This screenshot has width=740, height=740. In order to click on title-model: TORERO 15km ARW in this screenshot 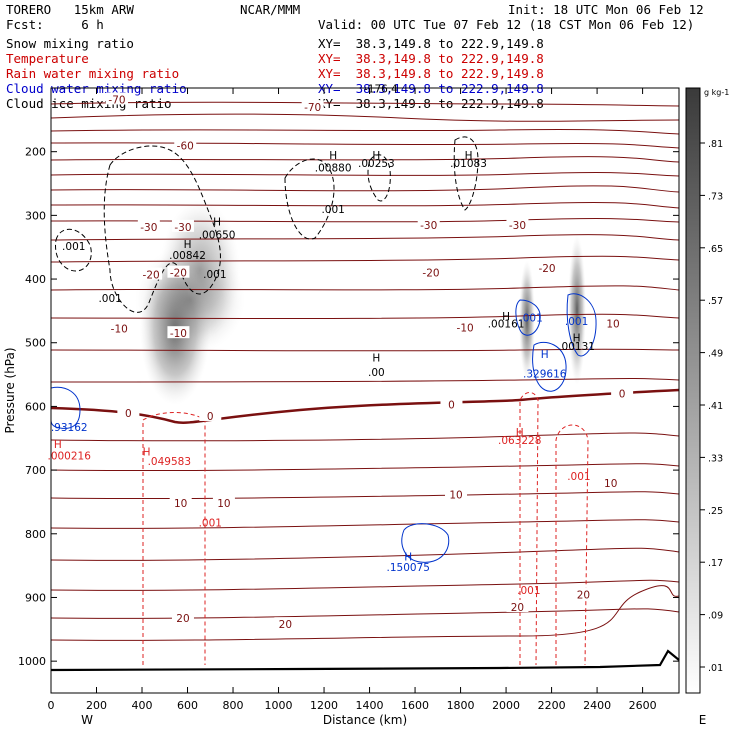, I will do `click(70, 9)`.